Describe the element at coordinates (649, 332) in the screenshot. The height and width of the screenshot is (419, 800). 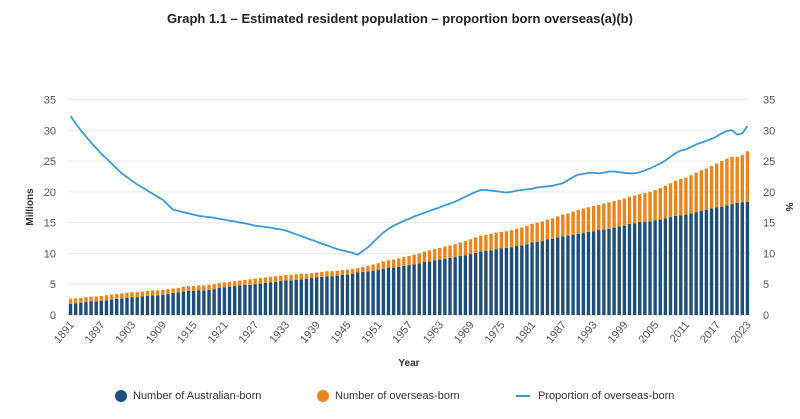
I see `x-tick-label: 2005` at that location.